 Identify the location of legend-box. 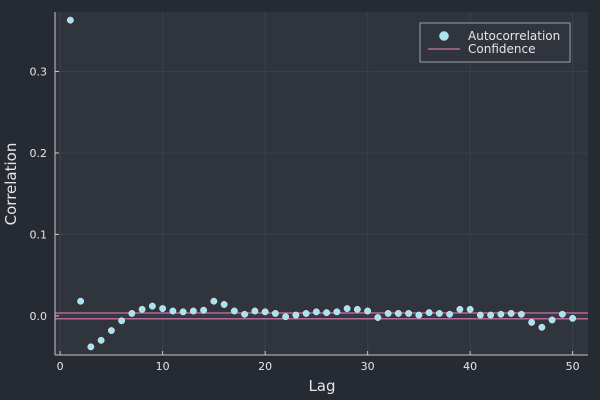
(495, 42).